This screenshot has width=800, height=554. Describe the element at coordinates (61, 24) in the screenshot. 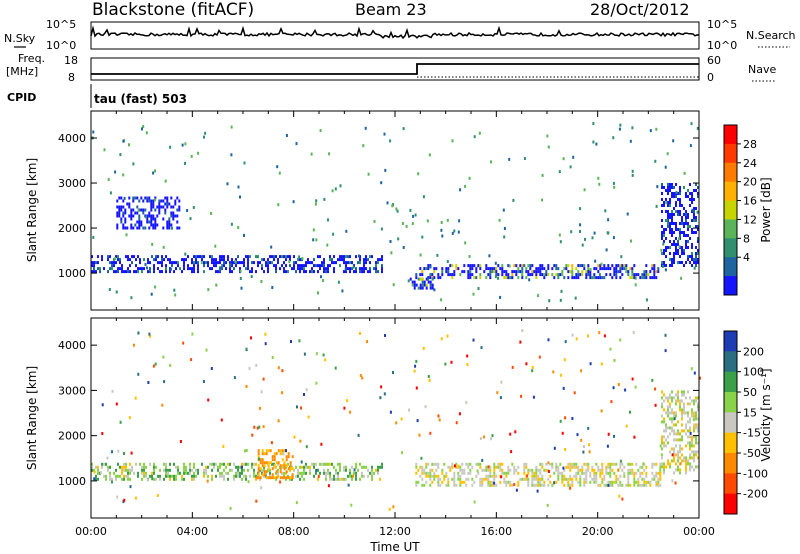

I see `noise-tick-left-top: 10^5` at that location.